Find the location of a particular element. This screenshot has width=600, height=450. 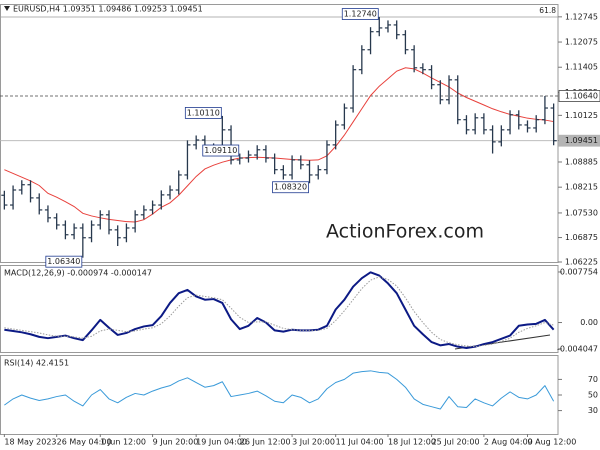

y-tick-label: 1.07530 is located at coordinates (581, 212).